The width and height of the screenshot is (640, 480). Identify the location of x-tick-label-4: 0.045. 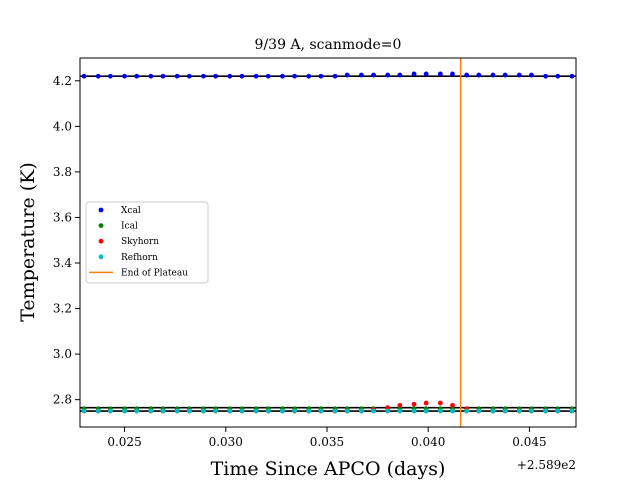
(529, 442).